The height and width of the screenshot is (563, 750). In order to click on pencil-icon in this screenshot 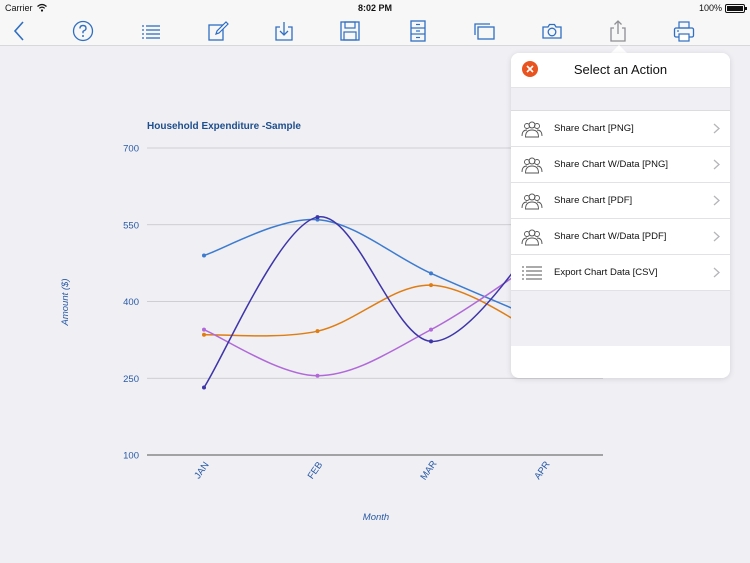, I will do `click(218, 31)`.